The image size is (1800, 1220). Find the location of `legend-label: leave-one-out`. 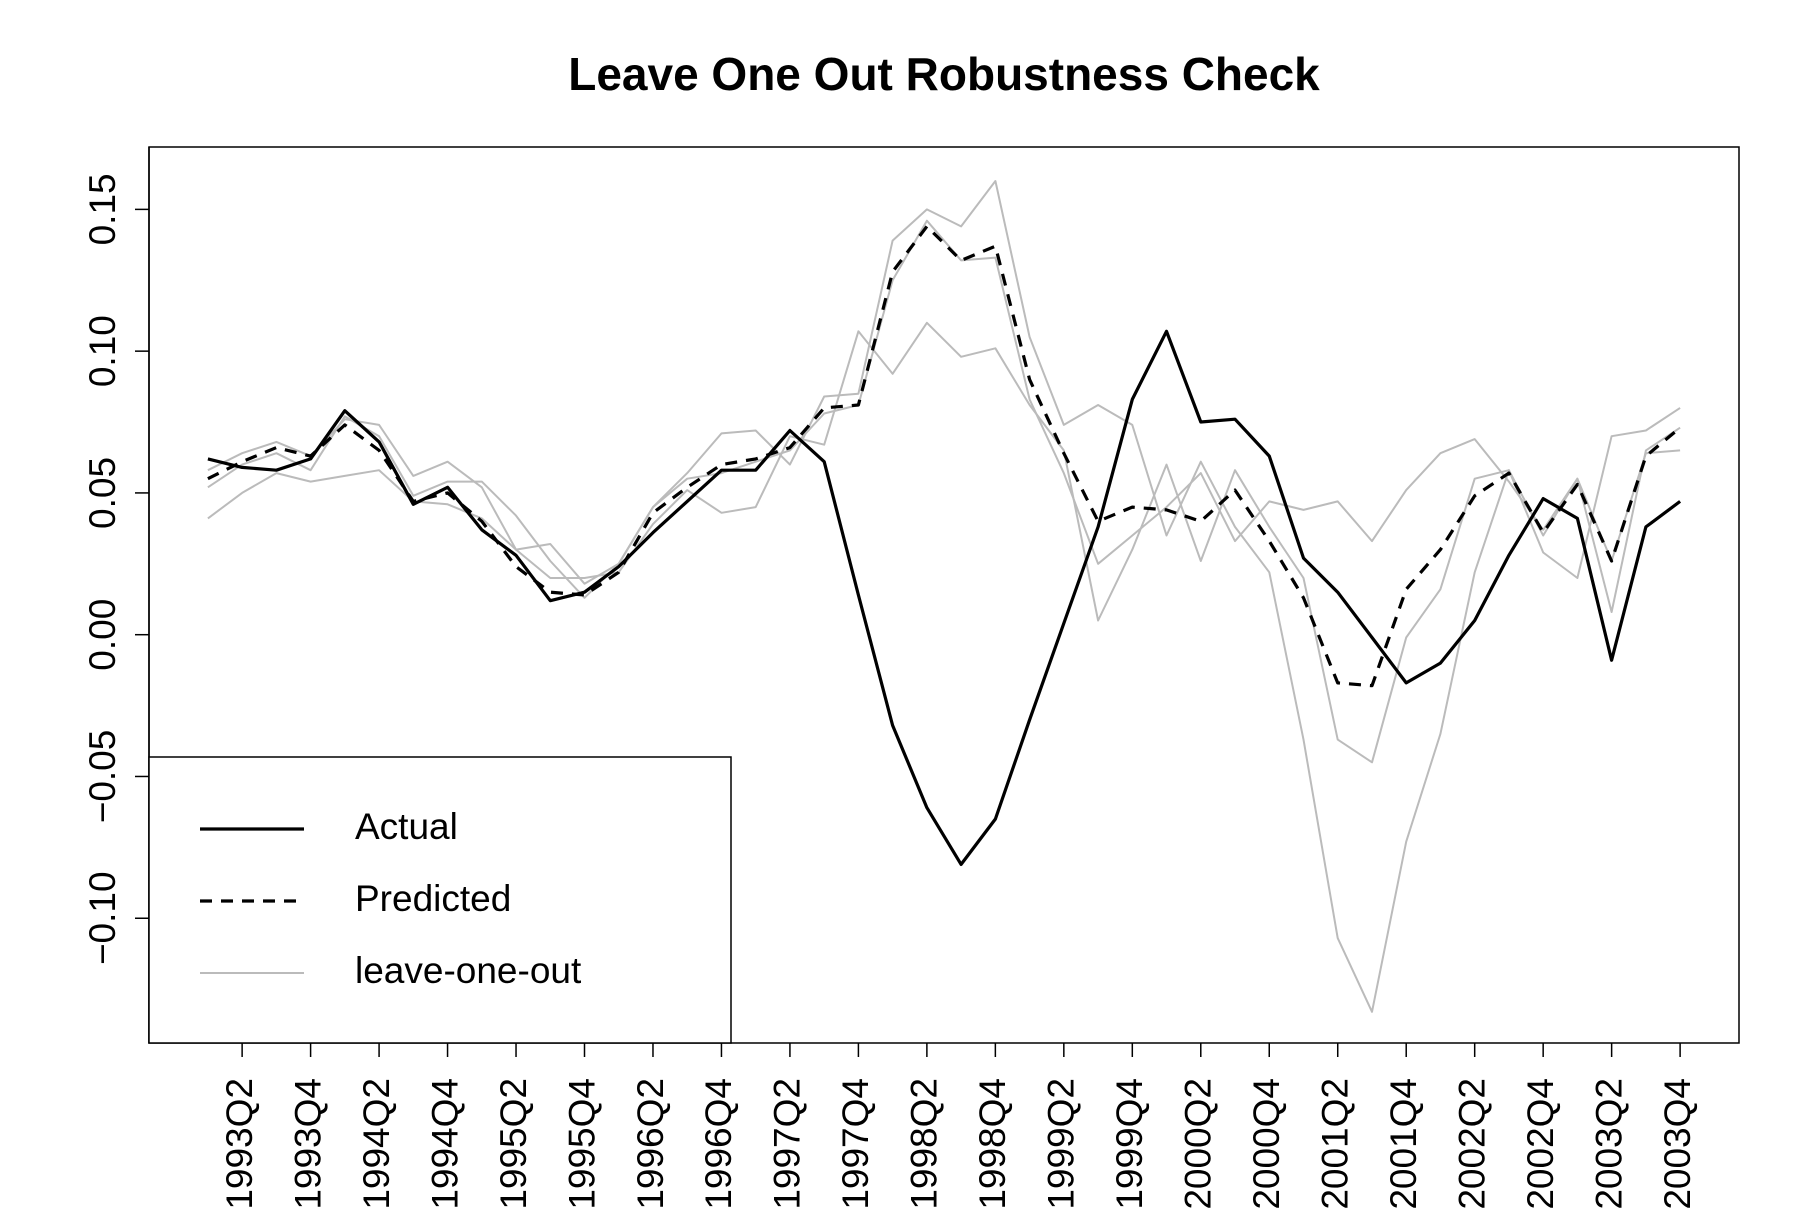

legend-label: leave-one-out is located at coordinates (468, 970).